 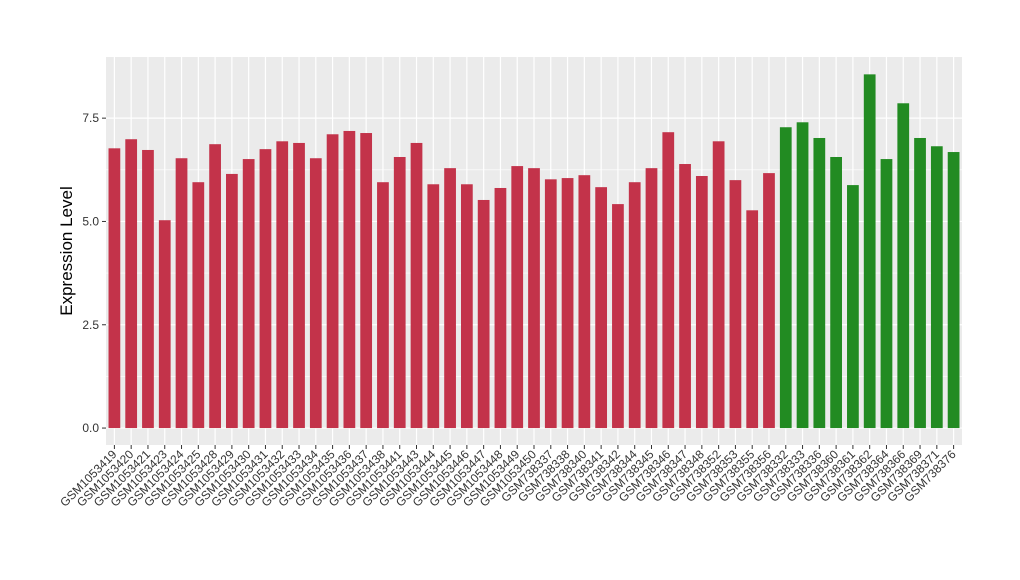 I want to click on y-tick-label: 2.5, so click(x=90, y=325).